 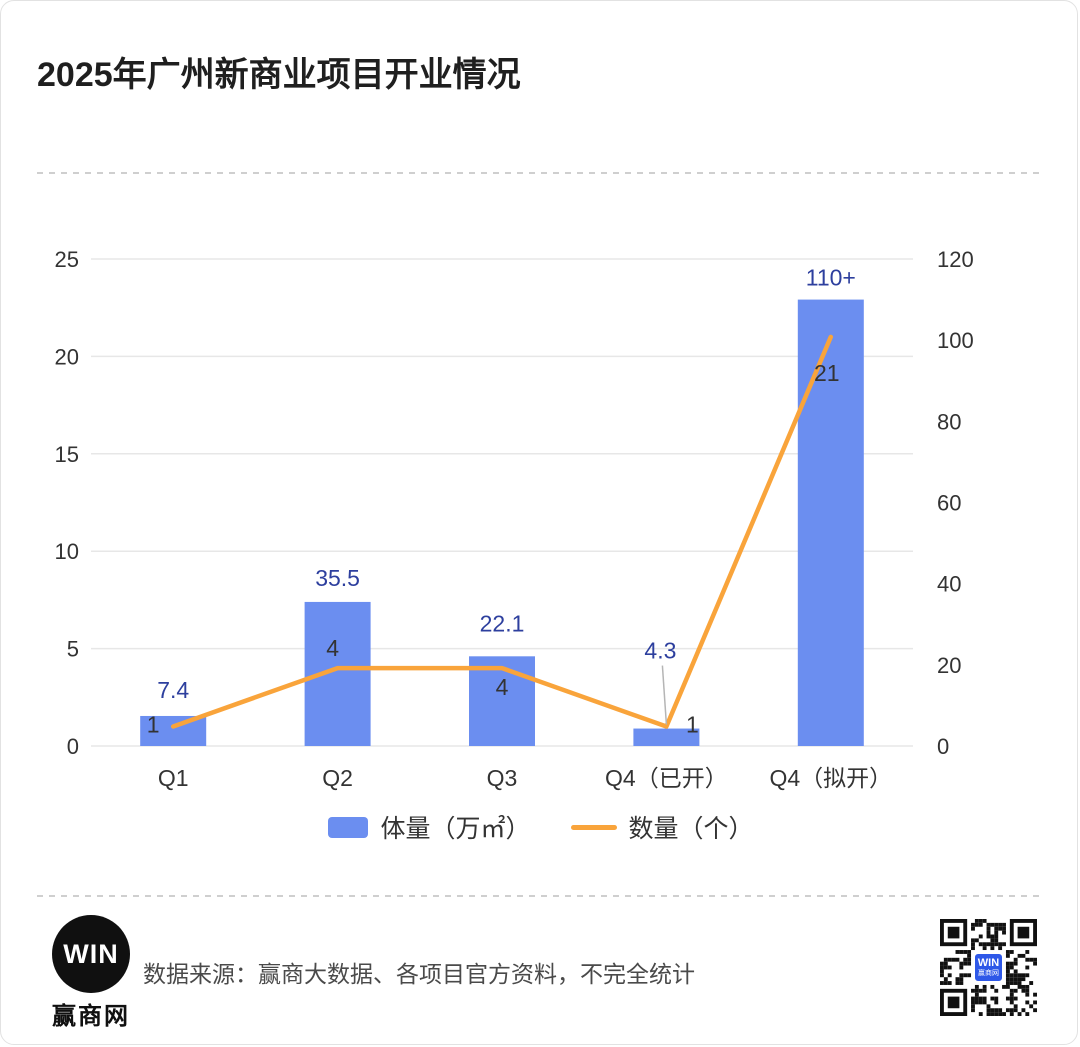 What do you see at coordinates (502, 623) in the screenshot?
I see `svg-text: 22.1` at bounding box center [502, 623].